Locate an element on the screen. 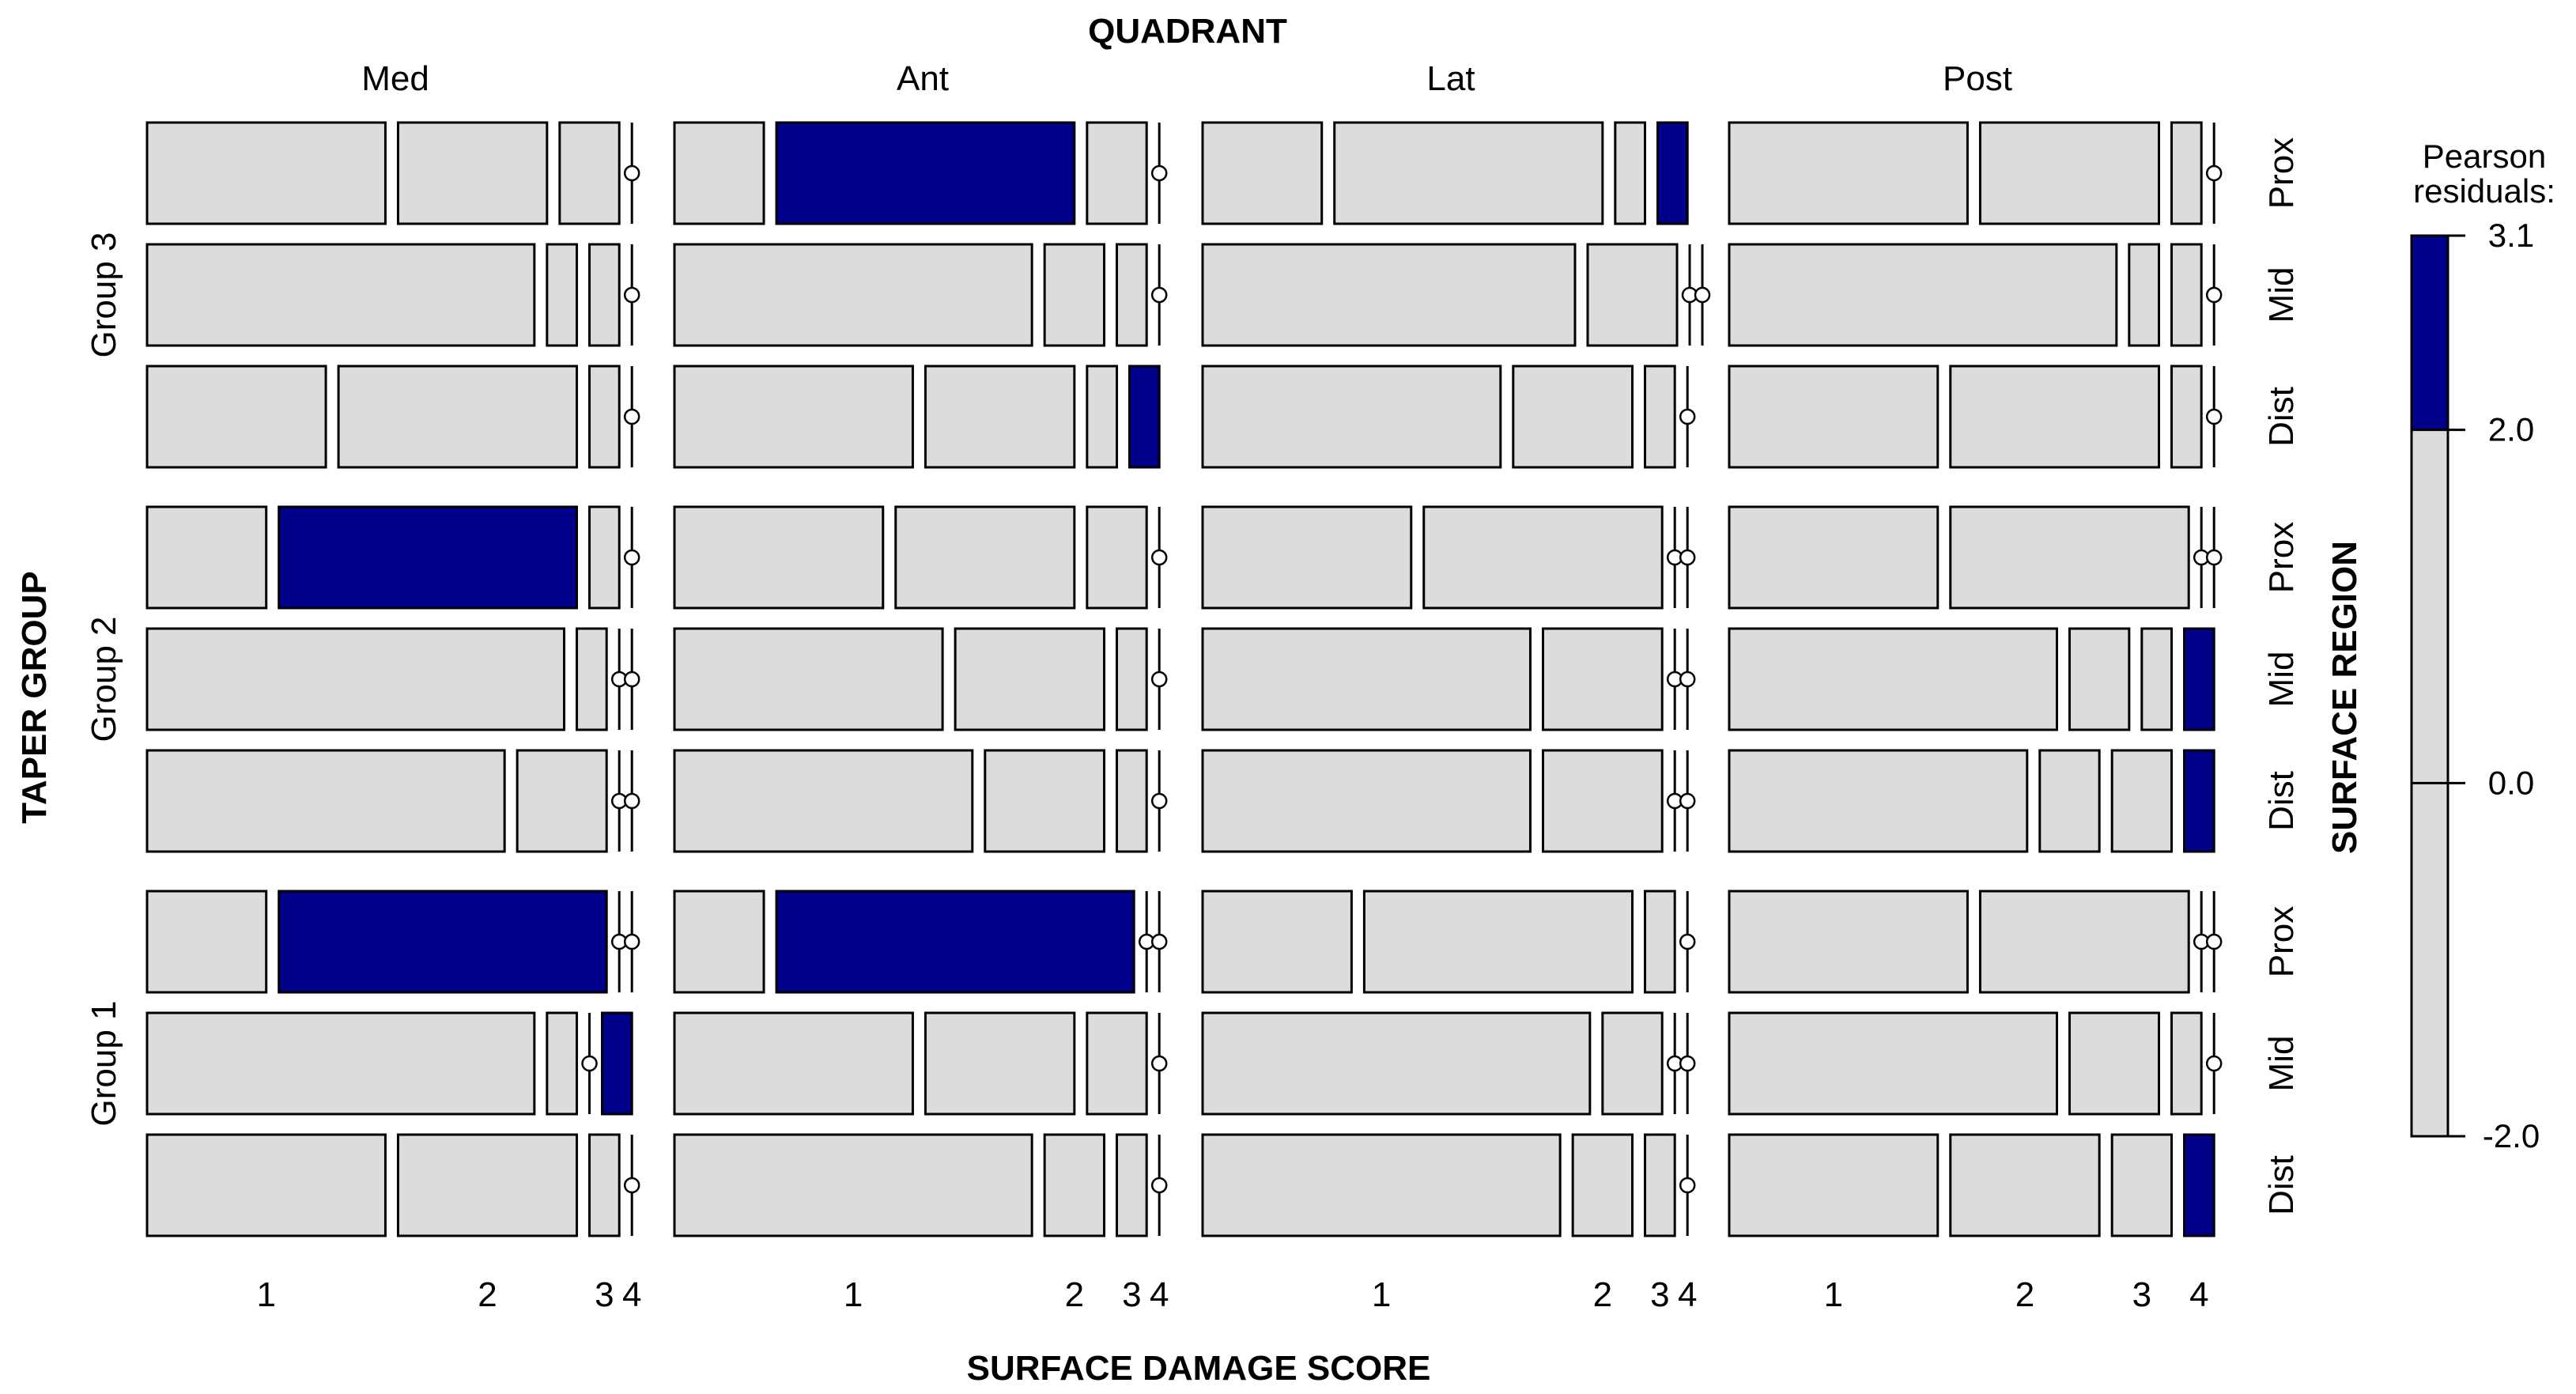  legend-title-line-2: residuals: is located at coordinates (2484, 191).